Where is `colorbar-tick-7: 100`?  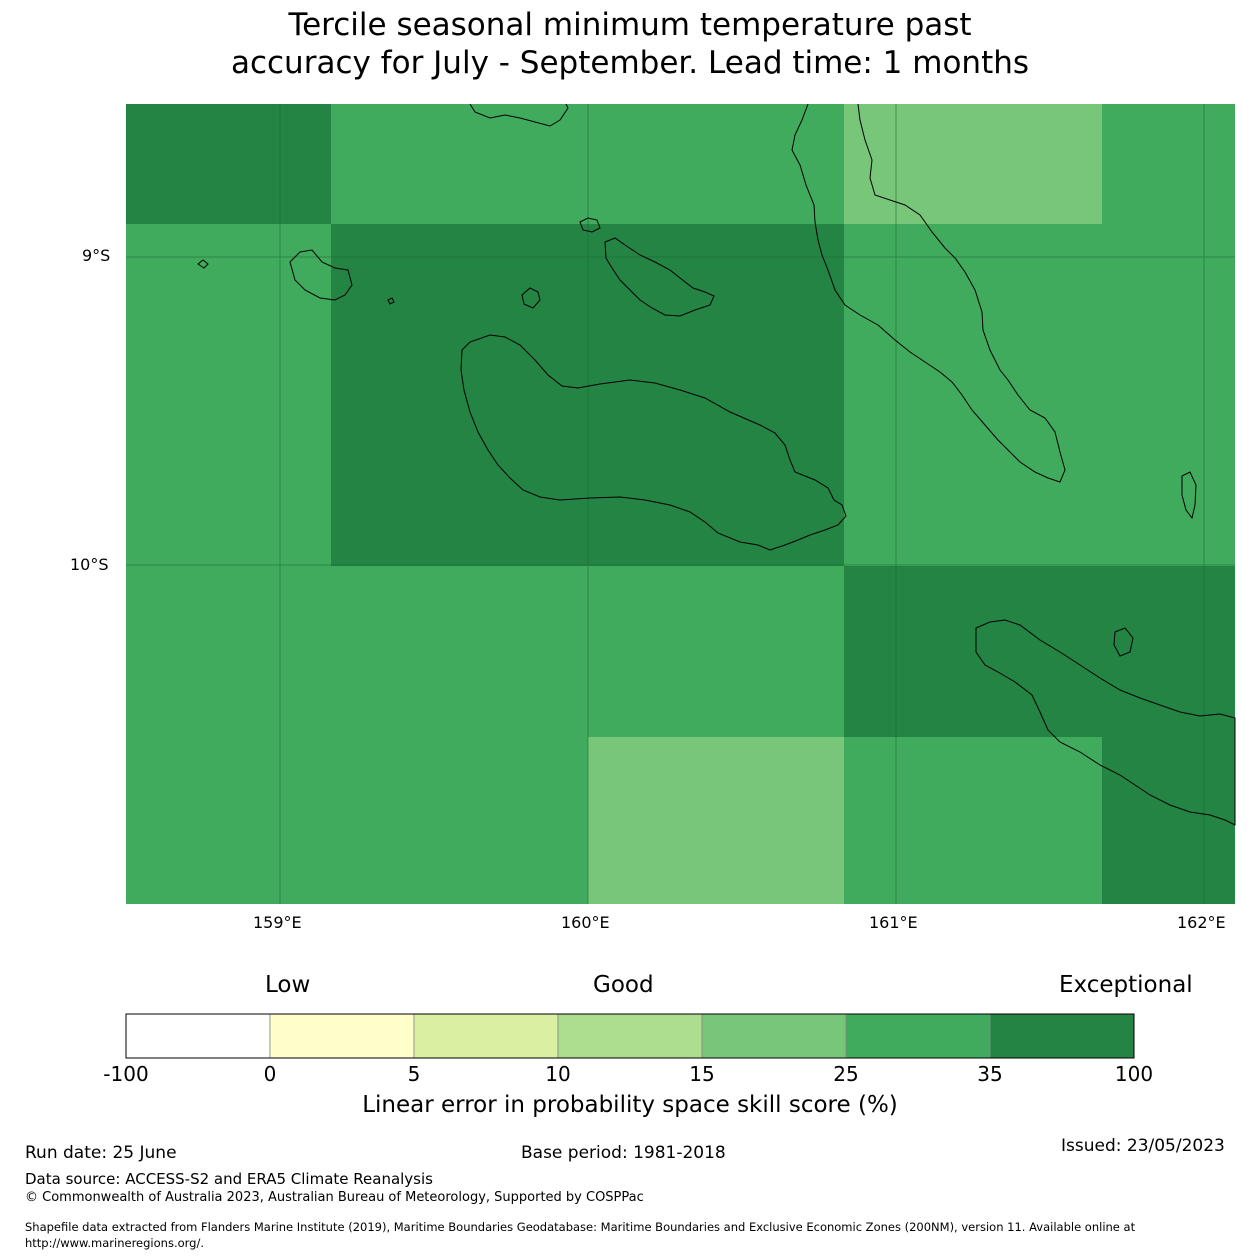 colorbar-tick-7: 100 is located at coordinates (1134, 1074).